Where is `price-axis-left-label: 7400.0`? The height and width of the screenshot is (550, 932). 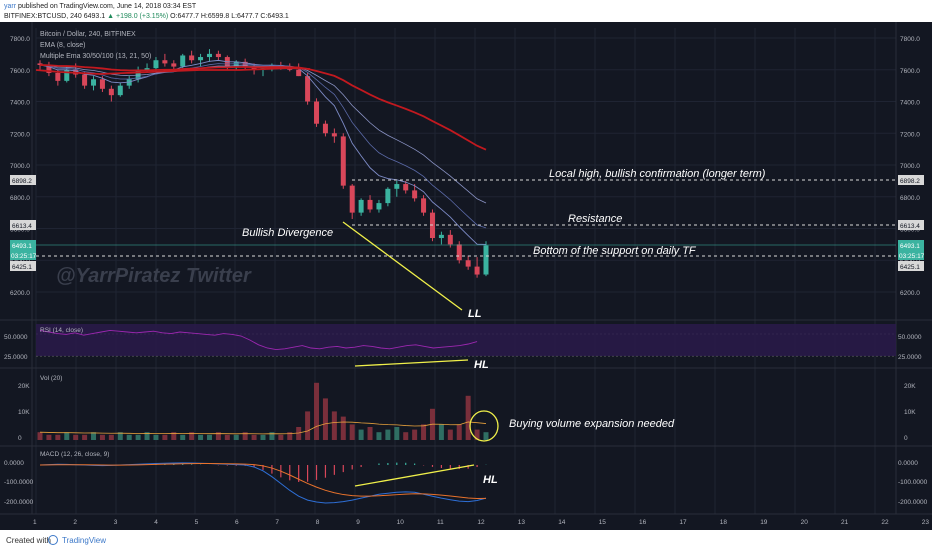 price-axis-left-label: 7400.0 is located at coordinates (20, 103).